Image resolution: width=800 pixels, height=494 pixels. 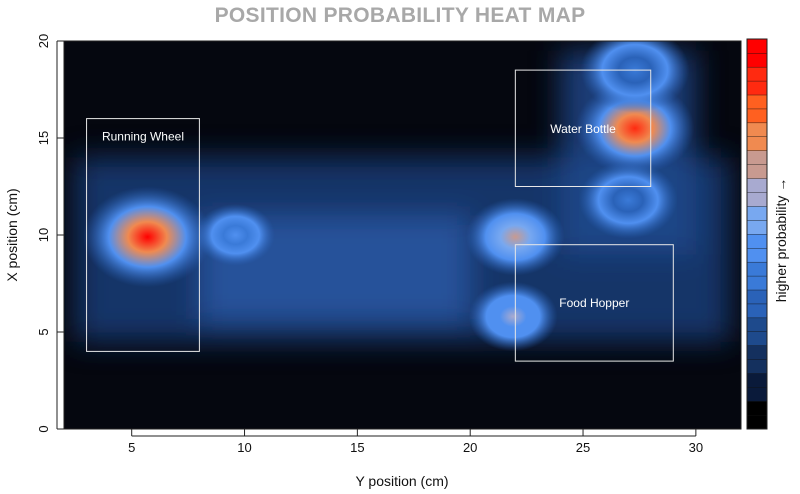 I want to click on y-tick-label: 10, so click(x=43, y=235).